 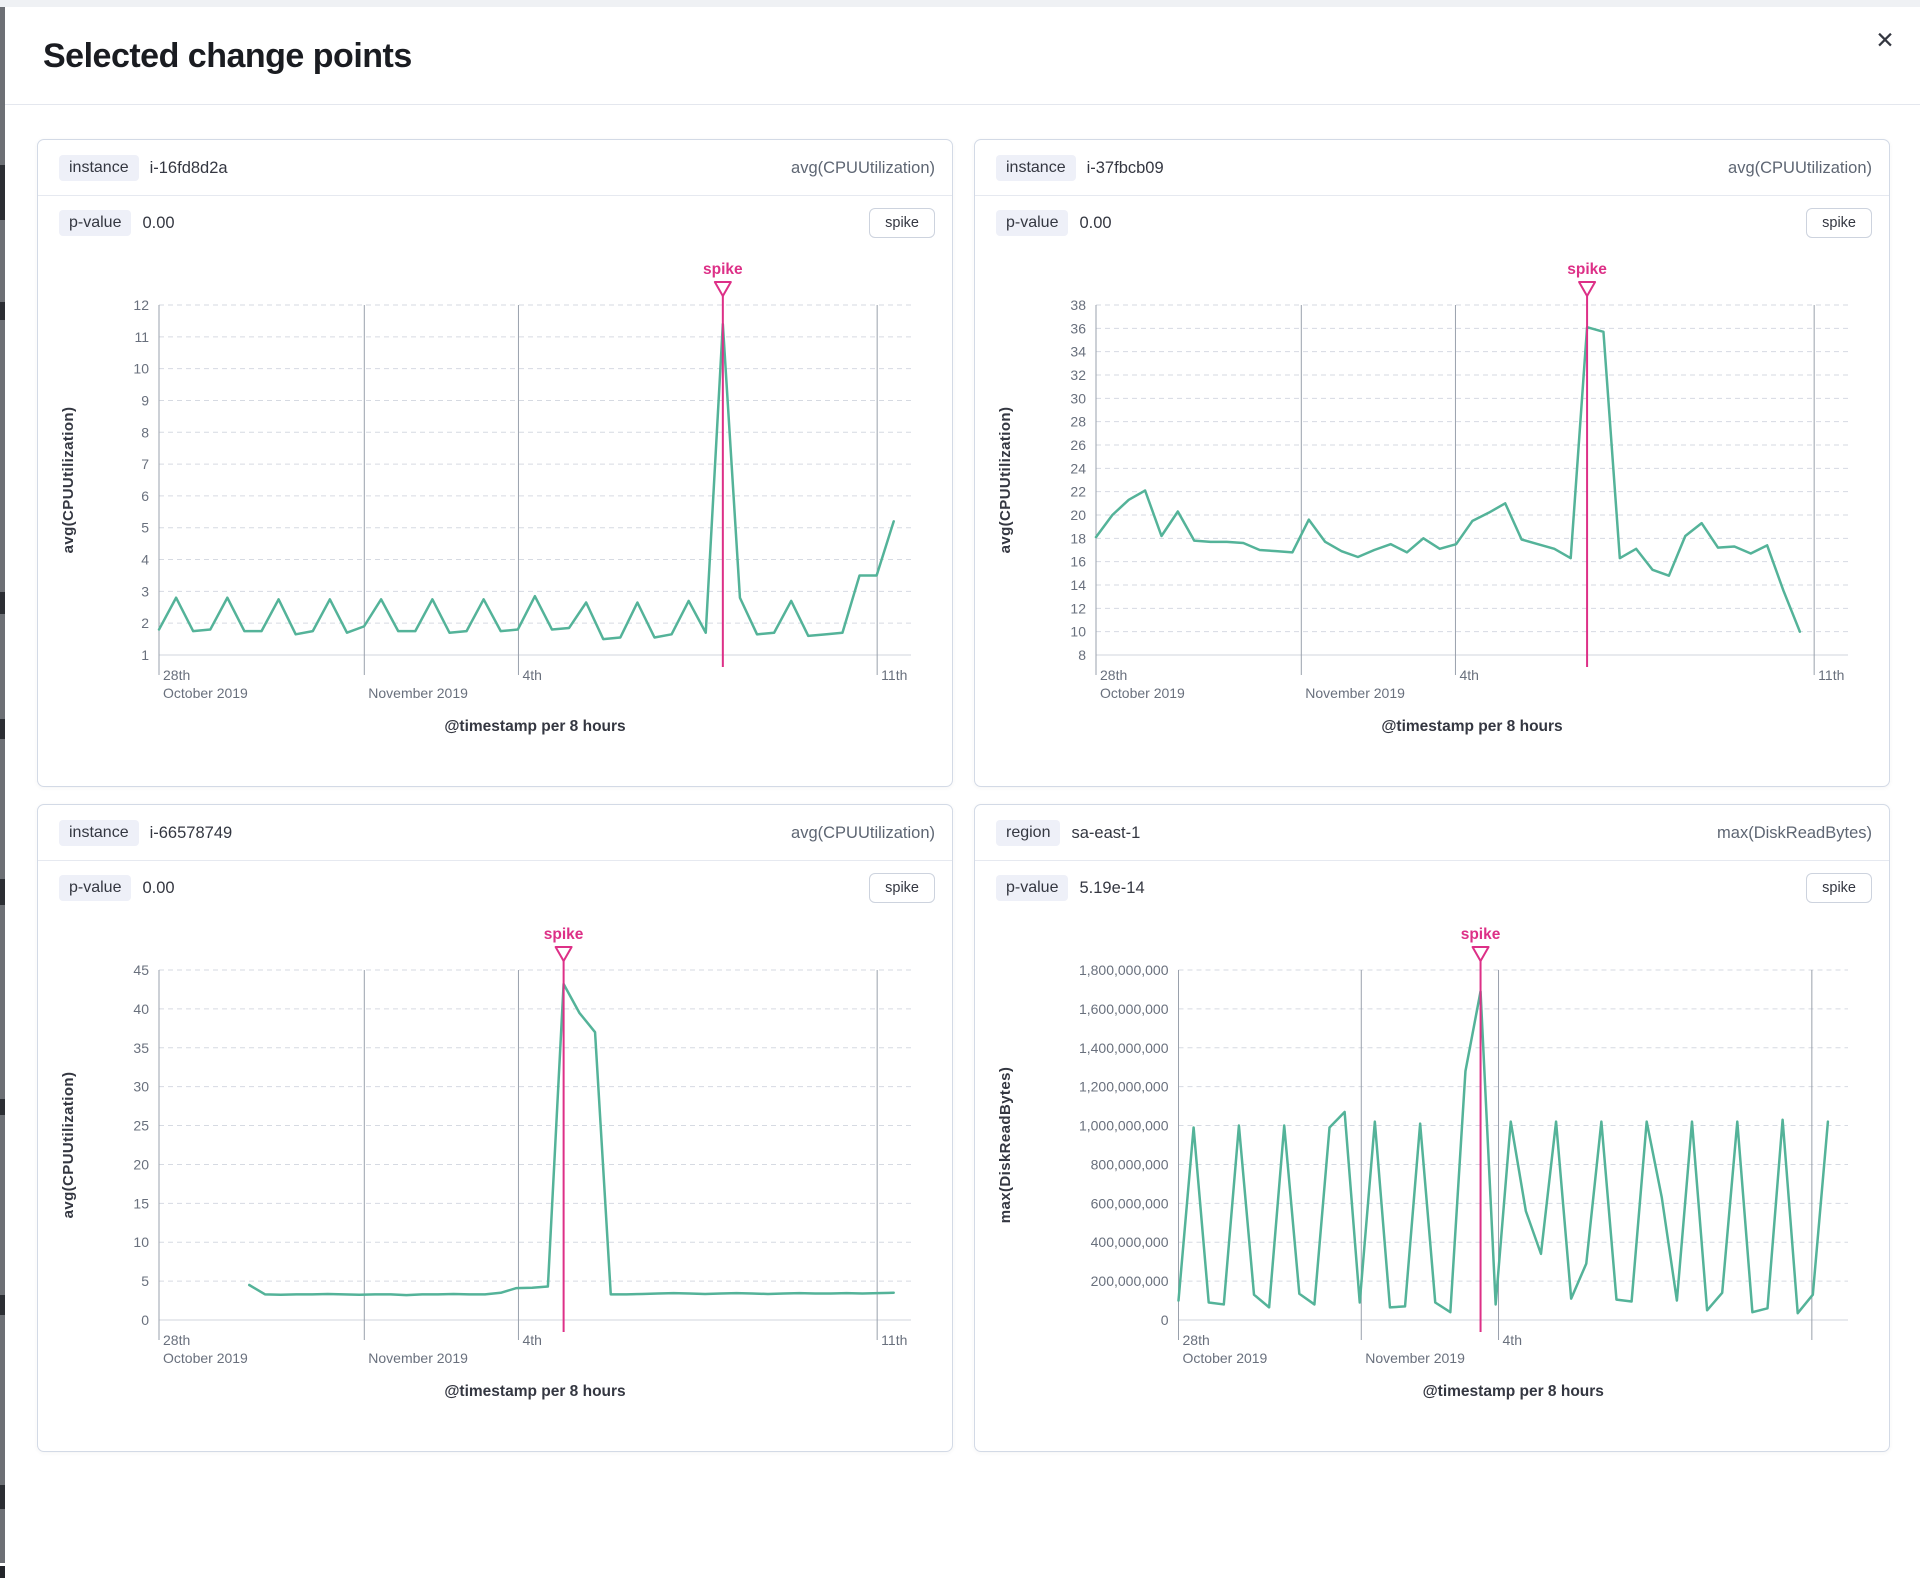 What do you see at coordinates (1432, 833) in the screenshot?
I see `panel-header-row: region sa-east-1 max(DiskReadBytes)` at bounding box center [1432, 833].